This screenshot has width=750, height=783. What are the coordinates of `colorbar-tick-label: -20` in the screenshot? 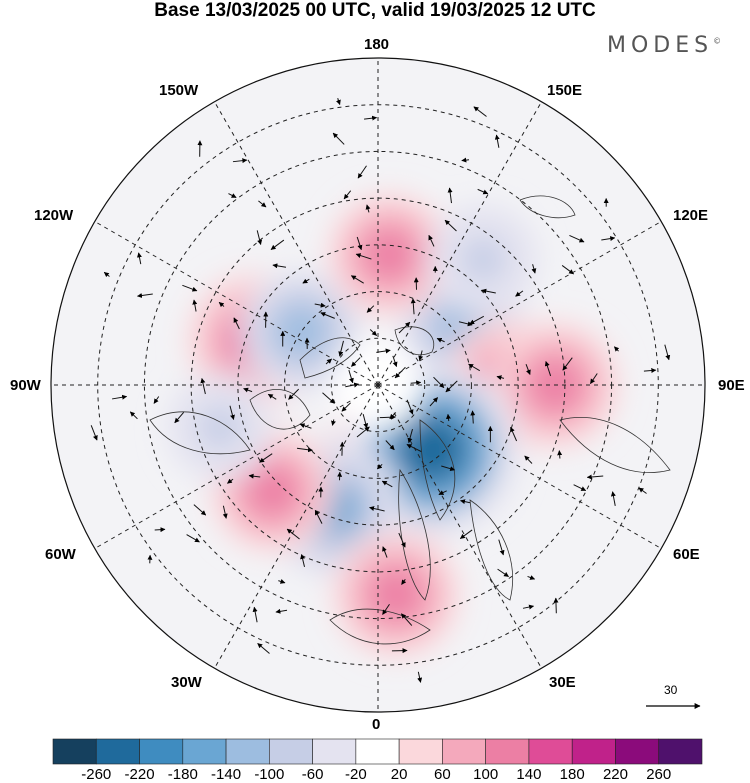 It's located at (356, 774).